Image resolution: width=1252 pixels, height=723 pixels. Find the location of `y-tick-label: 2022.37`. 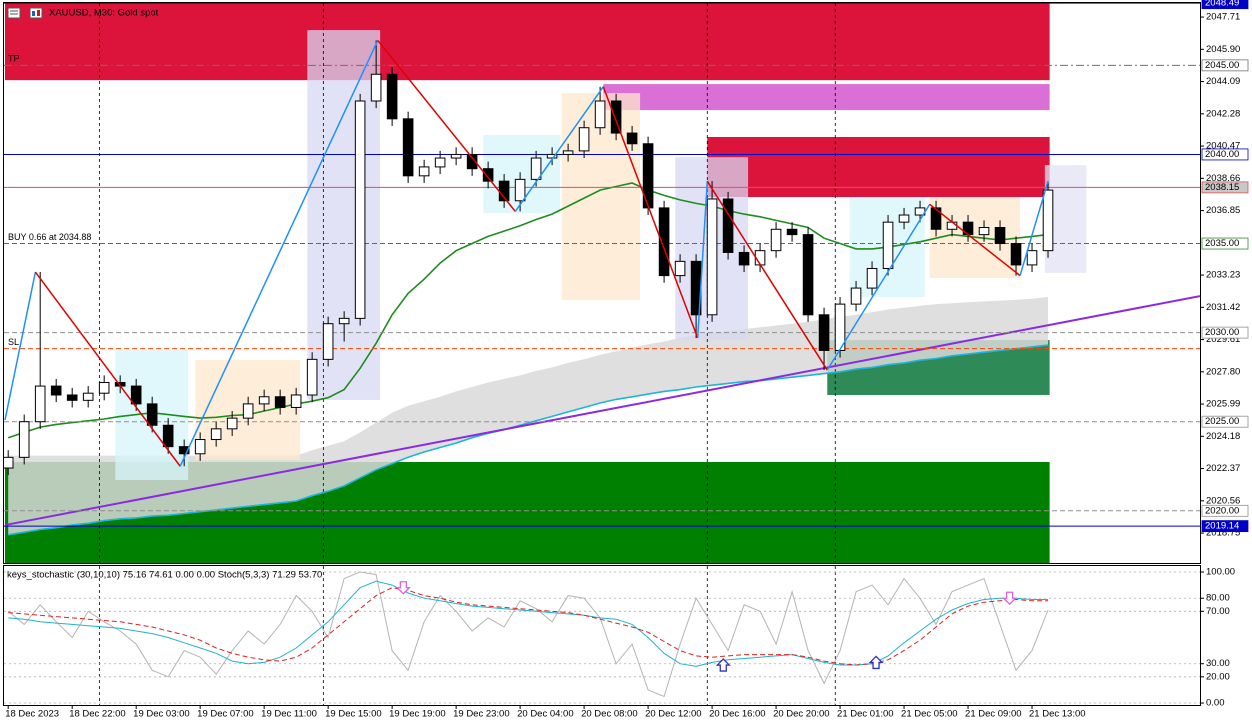

y-tick-label: 2022.37 is located at coordinates (1223, 468).